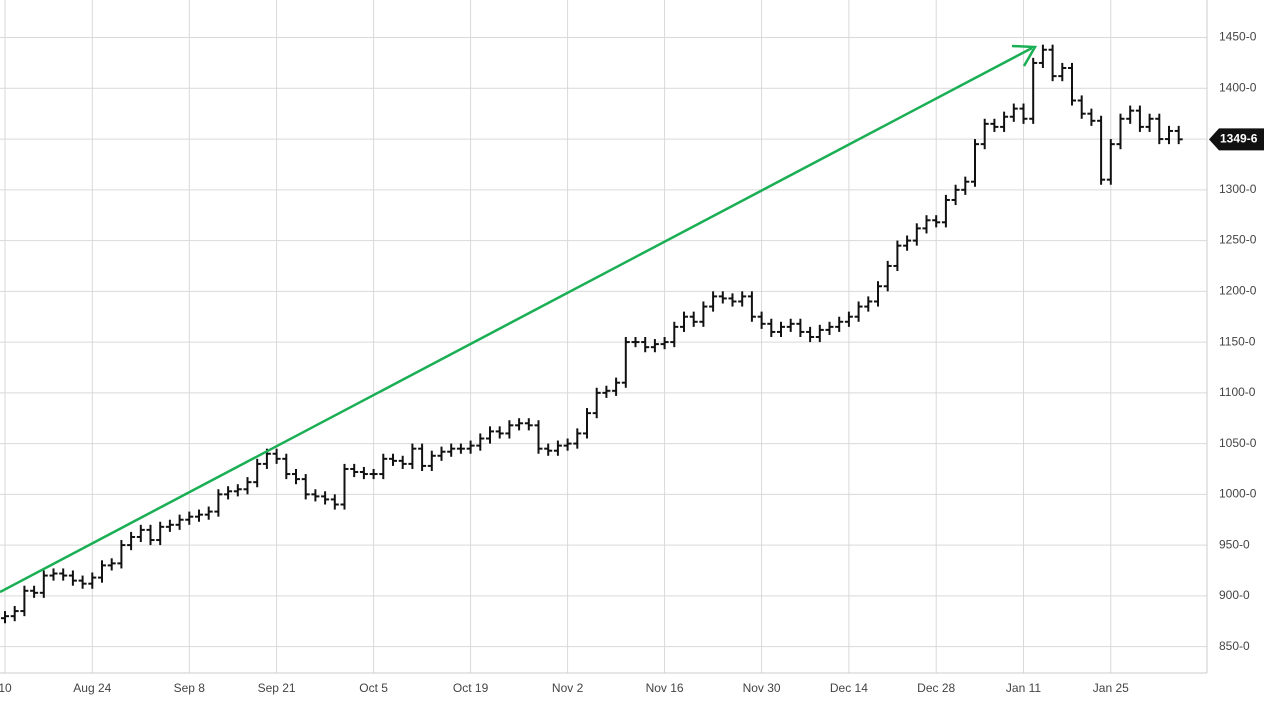  What do you see at coordinates (762, 688) in the screenshot?
I see `x-tick-label: Nov 30` at bounding box center [762, 688].